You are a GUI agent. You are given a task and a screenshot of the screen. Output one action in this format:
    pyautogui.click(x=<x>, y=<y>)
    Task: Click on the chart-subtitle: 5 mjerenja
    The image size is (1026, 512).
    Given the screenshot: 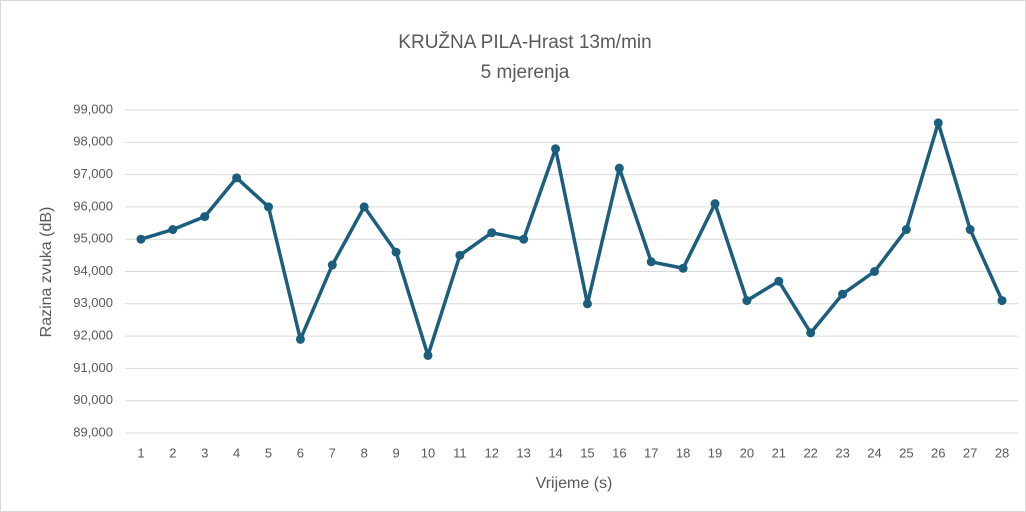 What is the action you would take?
    pyautogui.click(x=525, y=72)
    